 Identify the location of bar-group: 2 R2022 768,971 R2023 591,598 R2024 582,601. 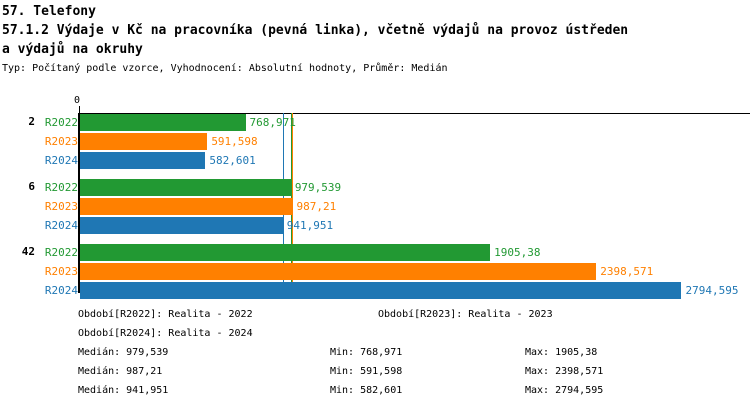
(375, 142).